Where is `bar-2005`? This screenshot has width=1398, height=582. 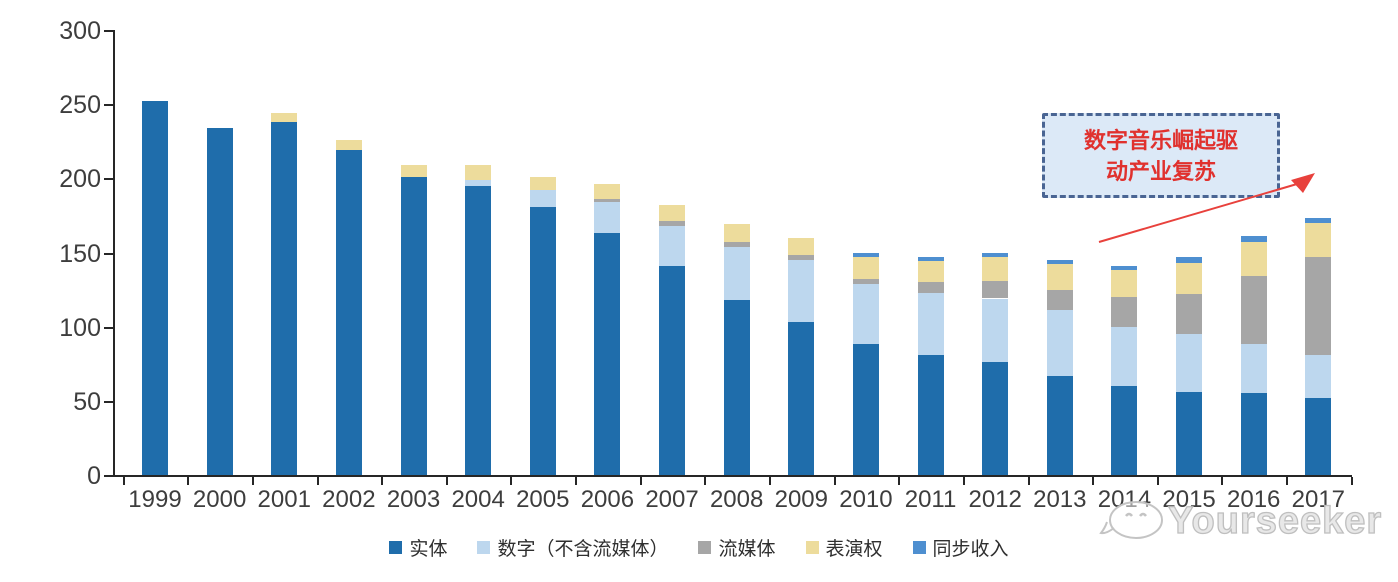
bar-2005 is located at coordinates (542, 325).